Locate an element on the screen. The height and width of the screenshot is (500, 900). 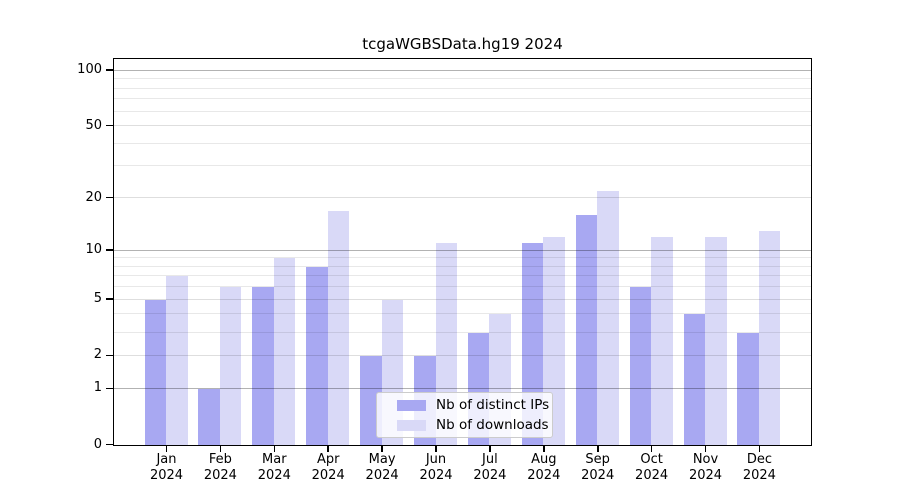
bar-distinct-ips-sep is located at coordinates (586, 330).